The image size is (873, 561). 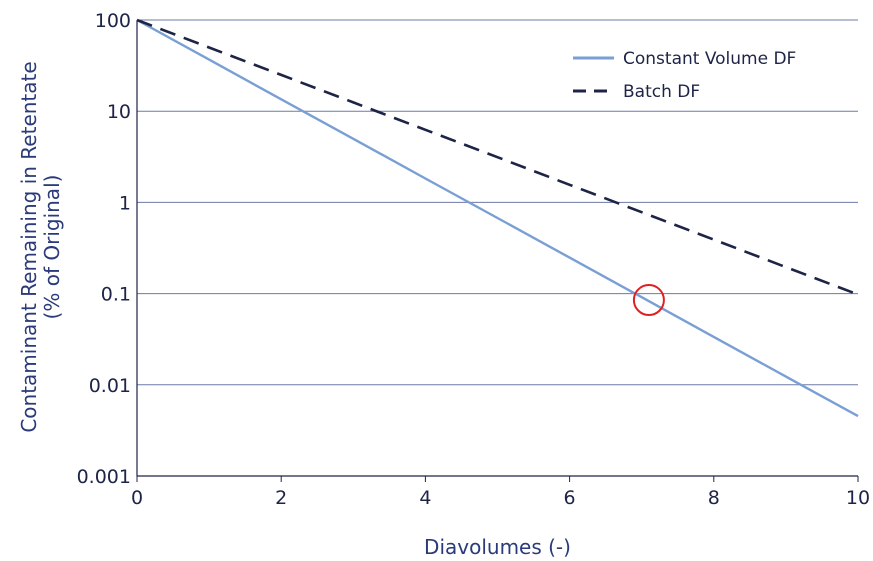 I want to click on y-tick-label: 1, so click(x=125, y=203).